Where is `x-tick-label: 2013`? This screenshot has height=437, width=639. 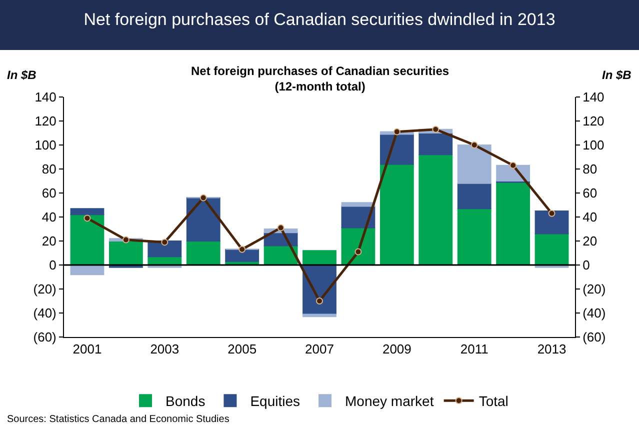
x-tick-label: 2013 is located at coordinates (551, 349).